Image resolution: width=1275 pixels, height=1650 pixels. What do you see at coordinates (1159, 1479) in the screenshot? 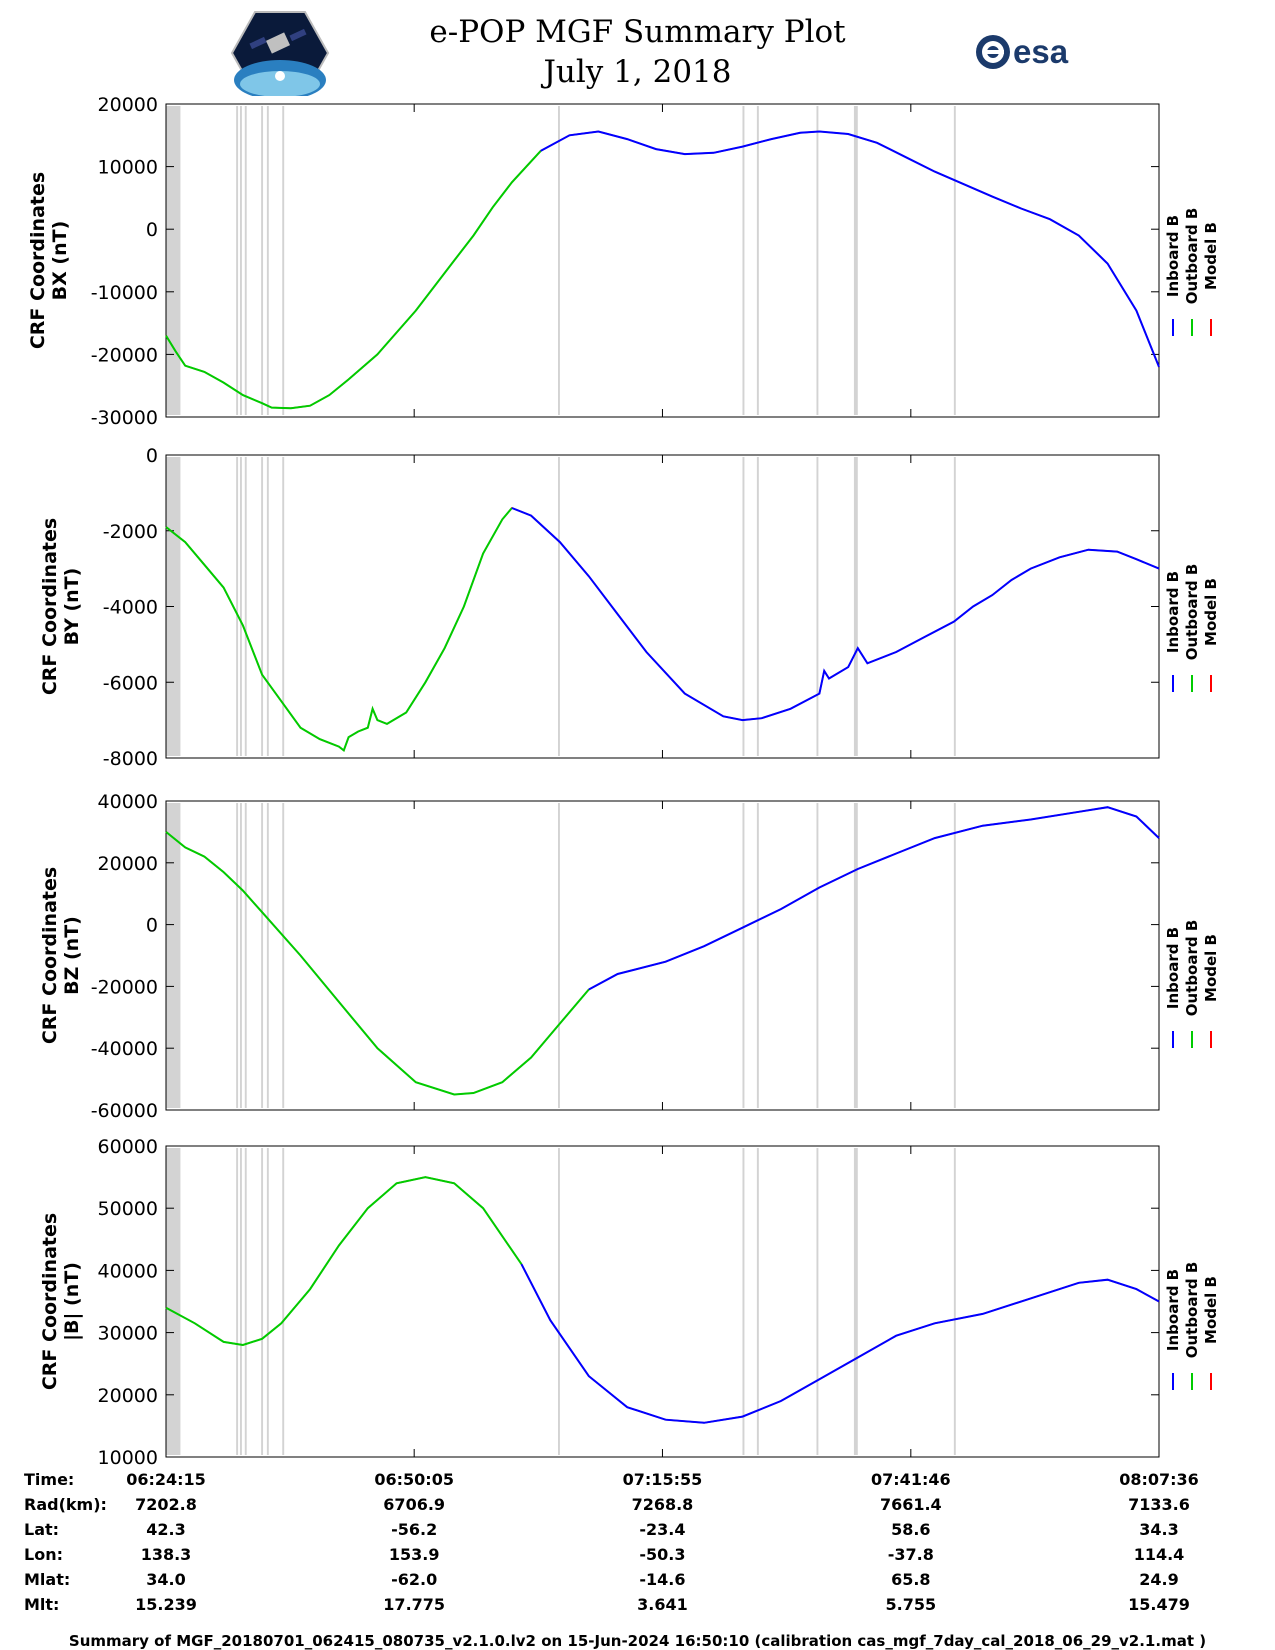
I see `ephemeris-value: 08:07:36` at bounding box center [1159, 1479].